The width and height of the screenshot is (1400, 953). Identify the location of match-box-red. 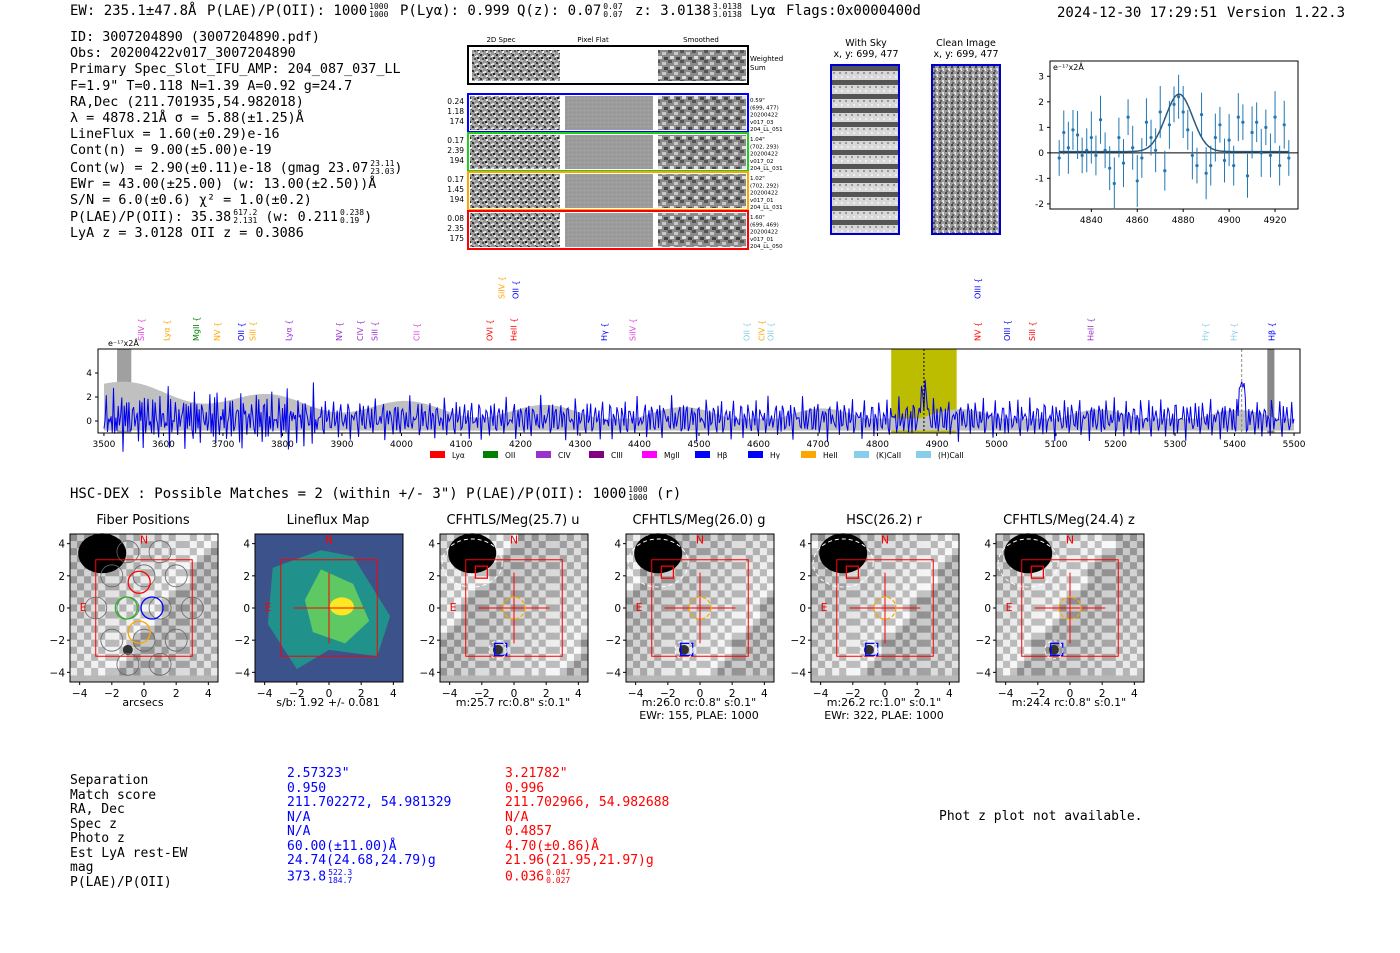
(1037, 572).